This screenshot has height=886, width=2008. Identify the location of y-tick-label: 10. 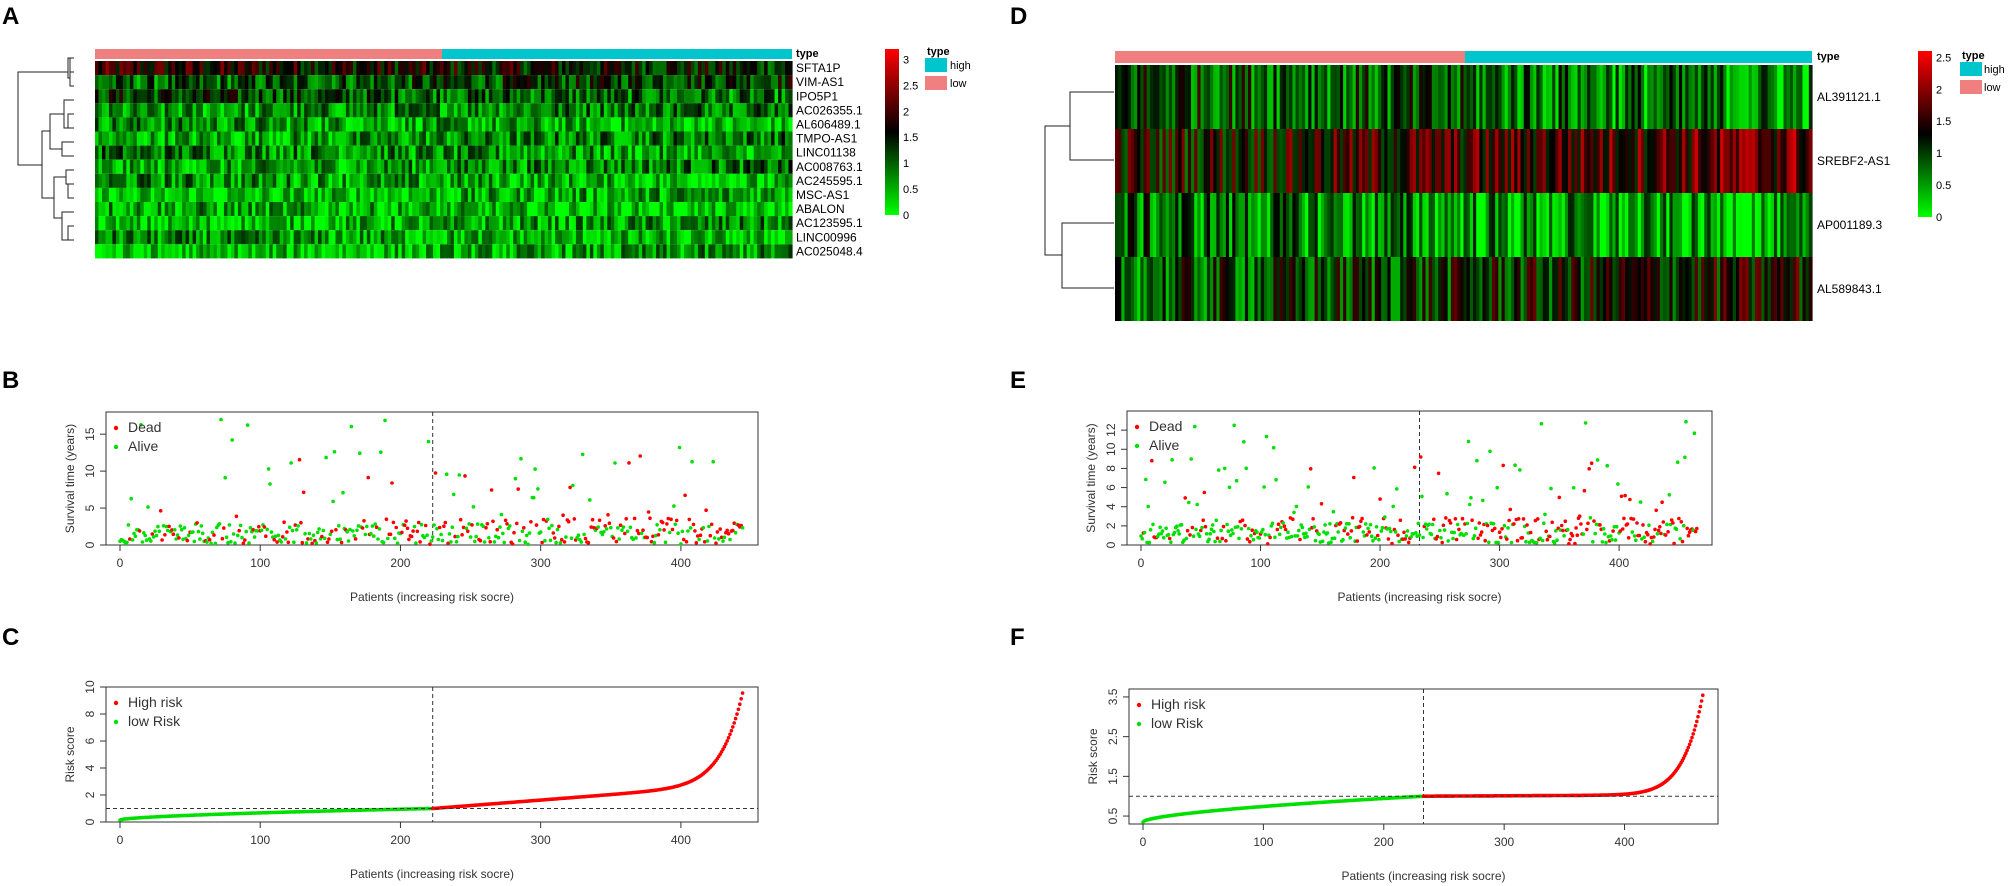
(1111, 449).